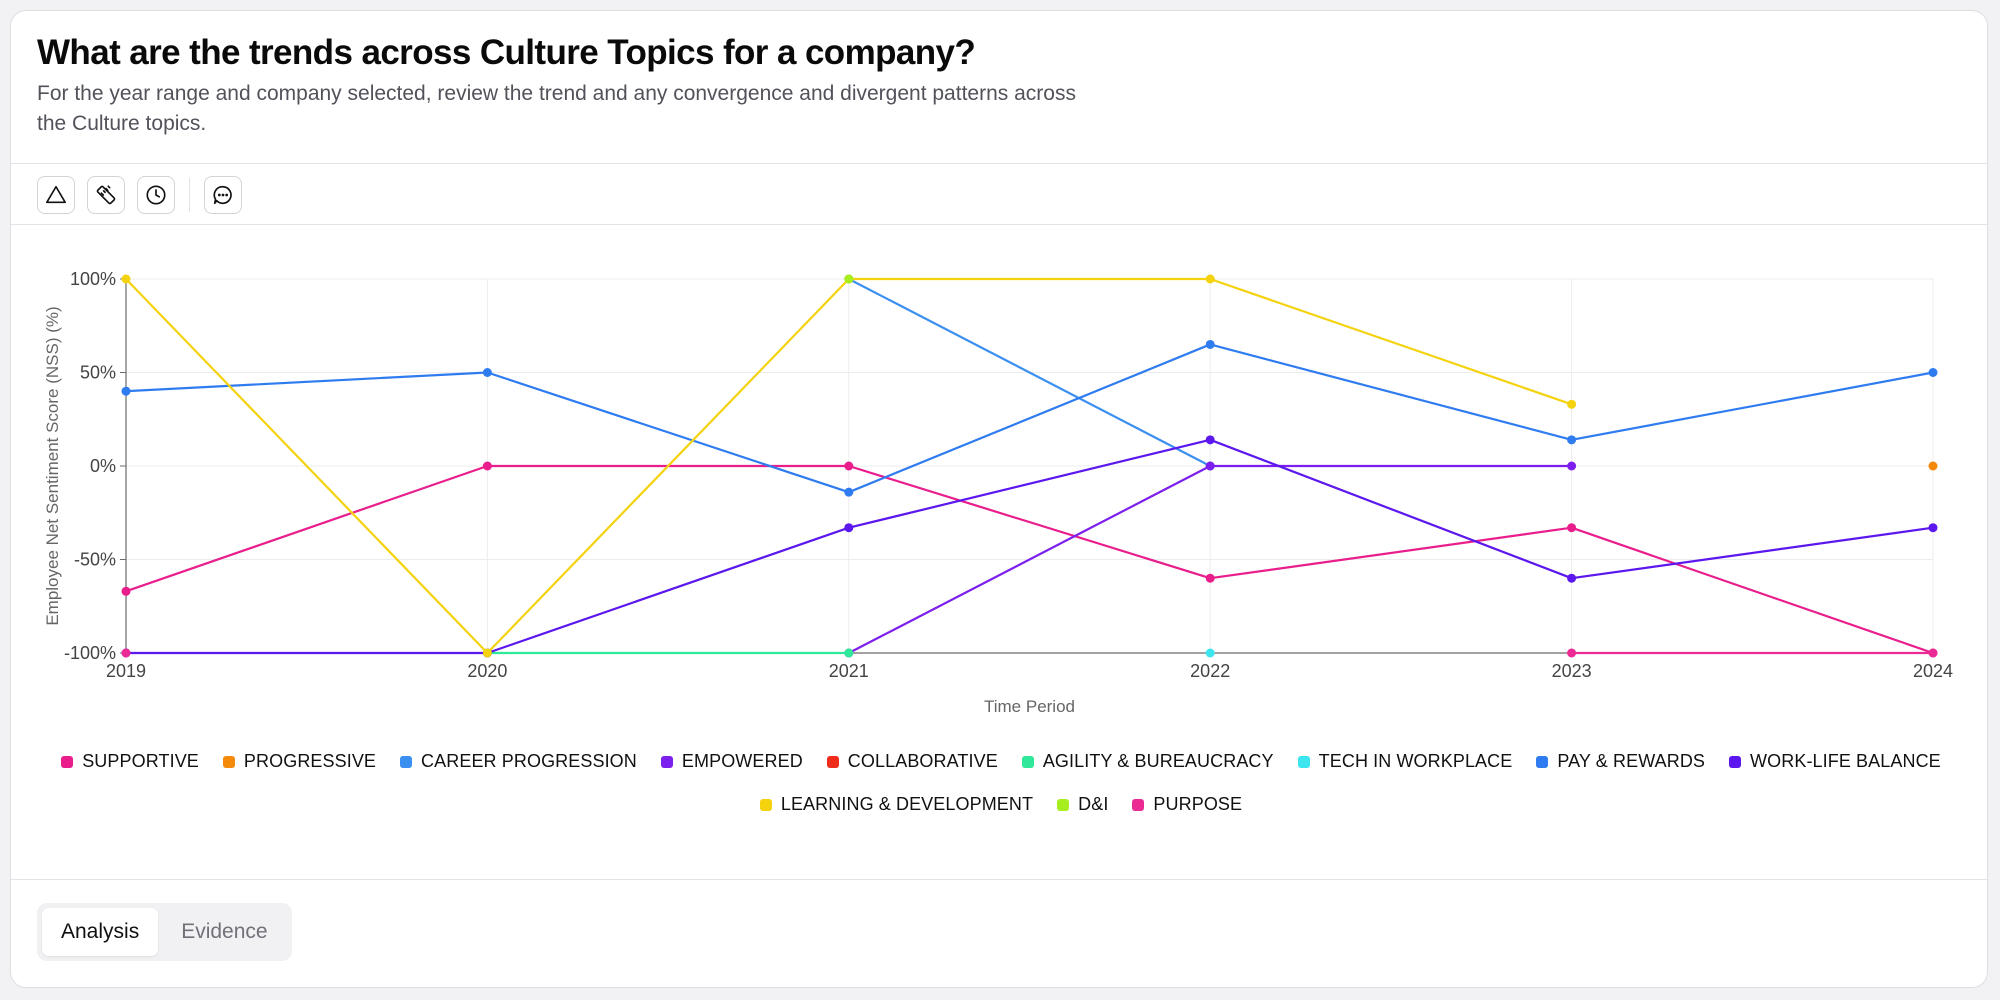  What do you see at coordinates (849, 653) in the screenshot?
I see `data-point-agility-bureaucracy` at bounding box center [849, 653].